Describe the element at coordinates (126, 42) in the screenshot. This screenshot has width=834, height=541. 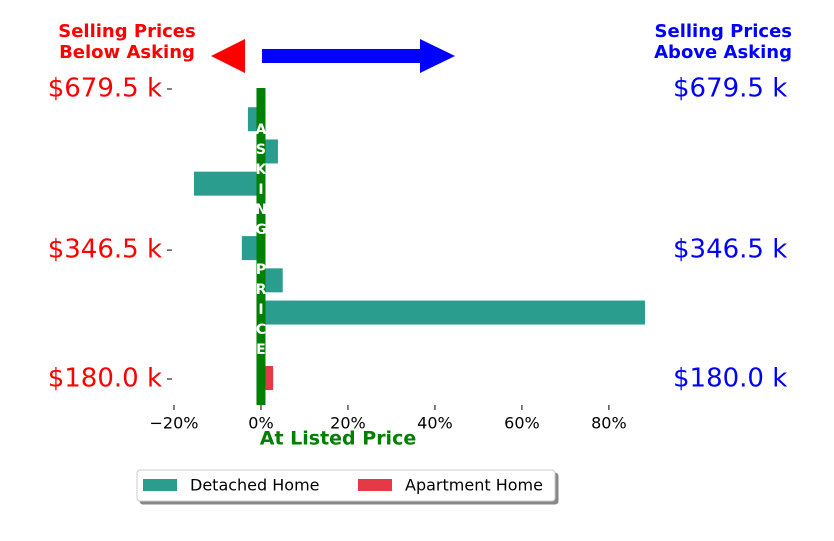
I see `annotation: Selling Prices Below Asking` at that location.